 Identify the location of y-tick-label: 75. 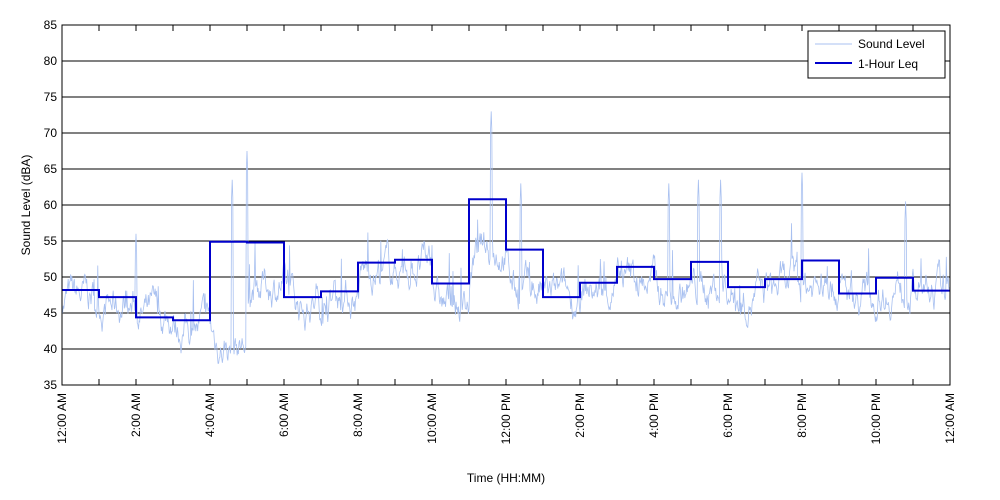
(51, 97).